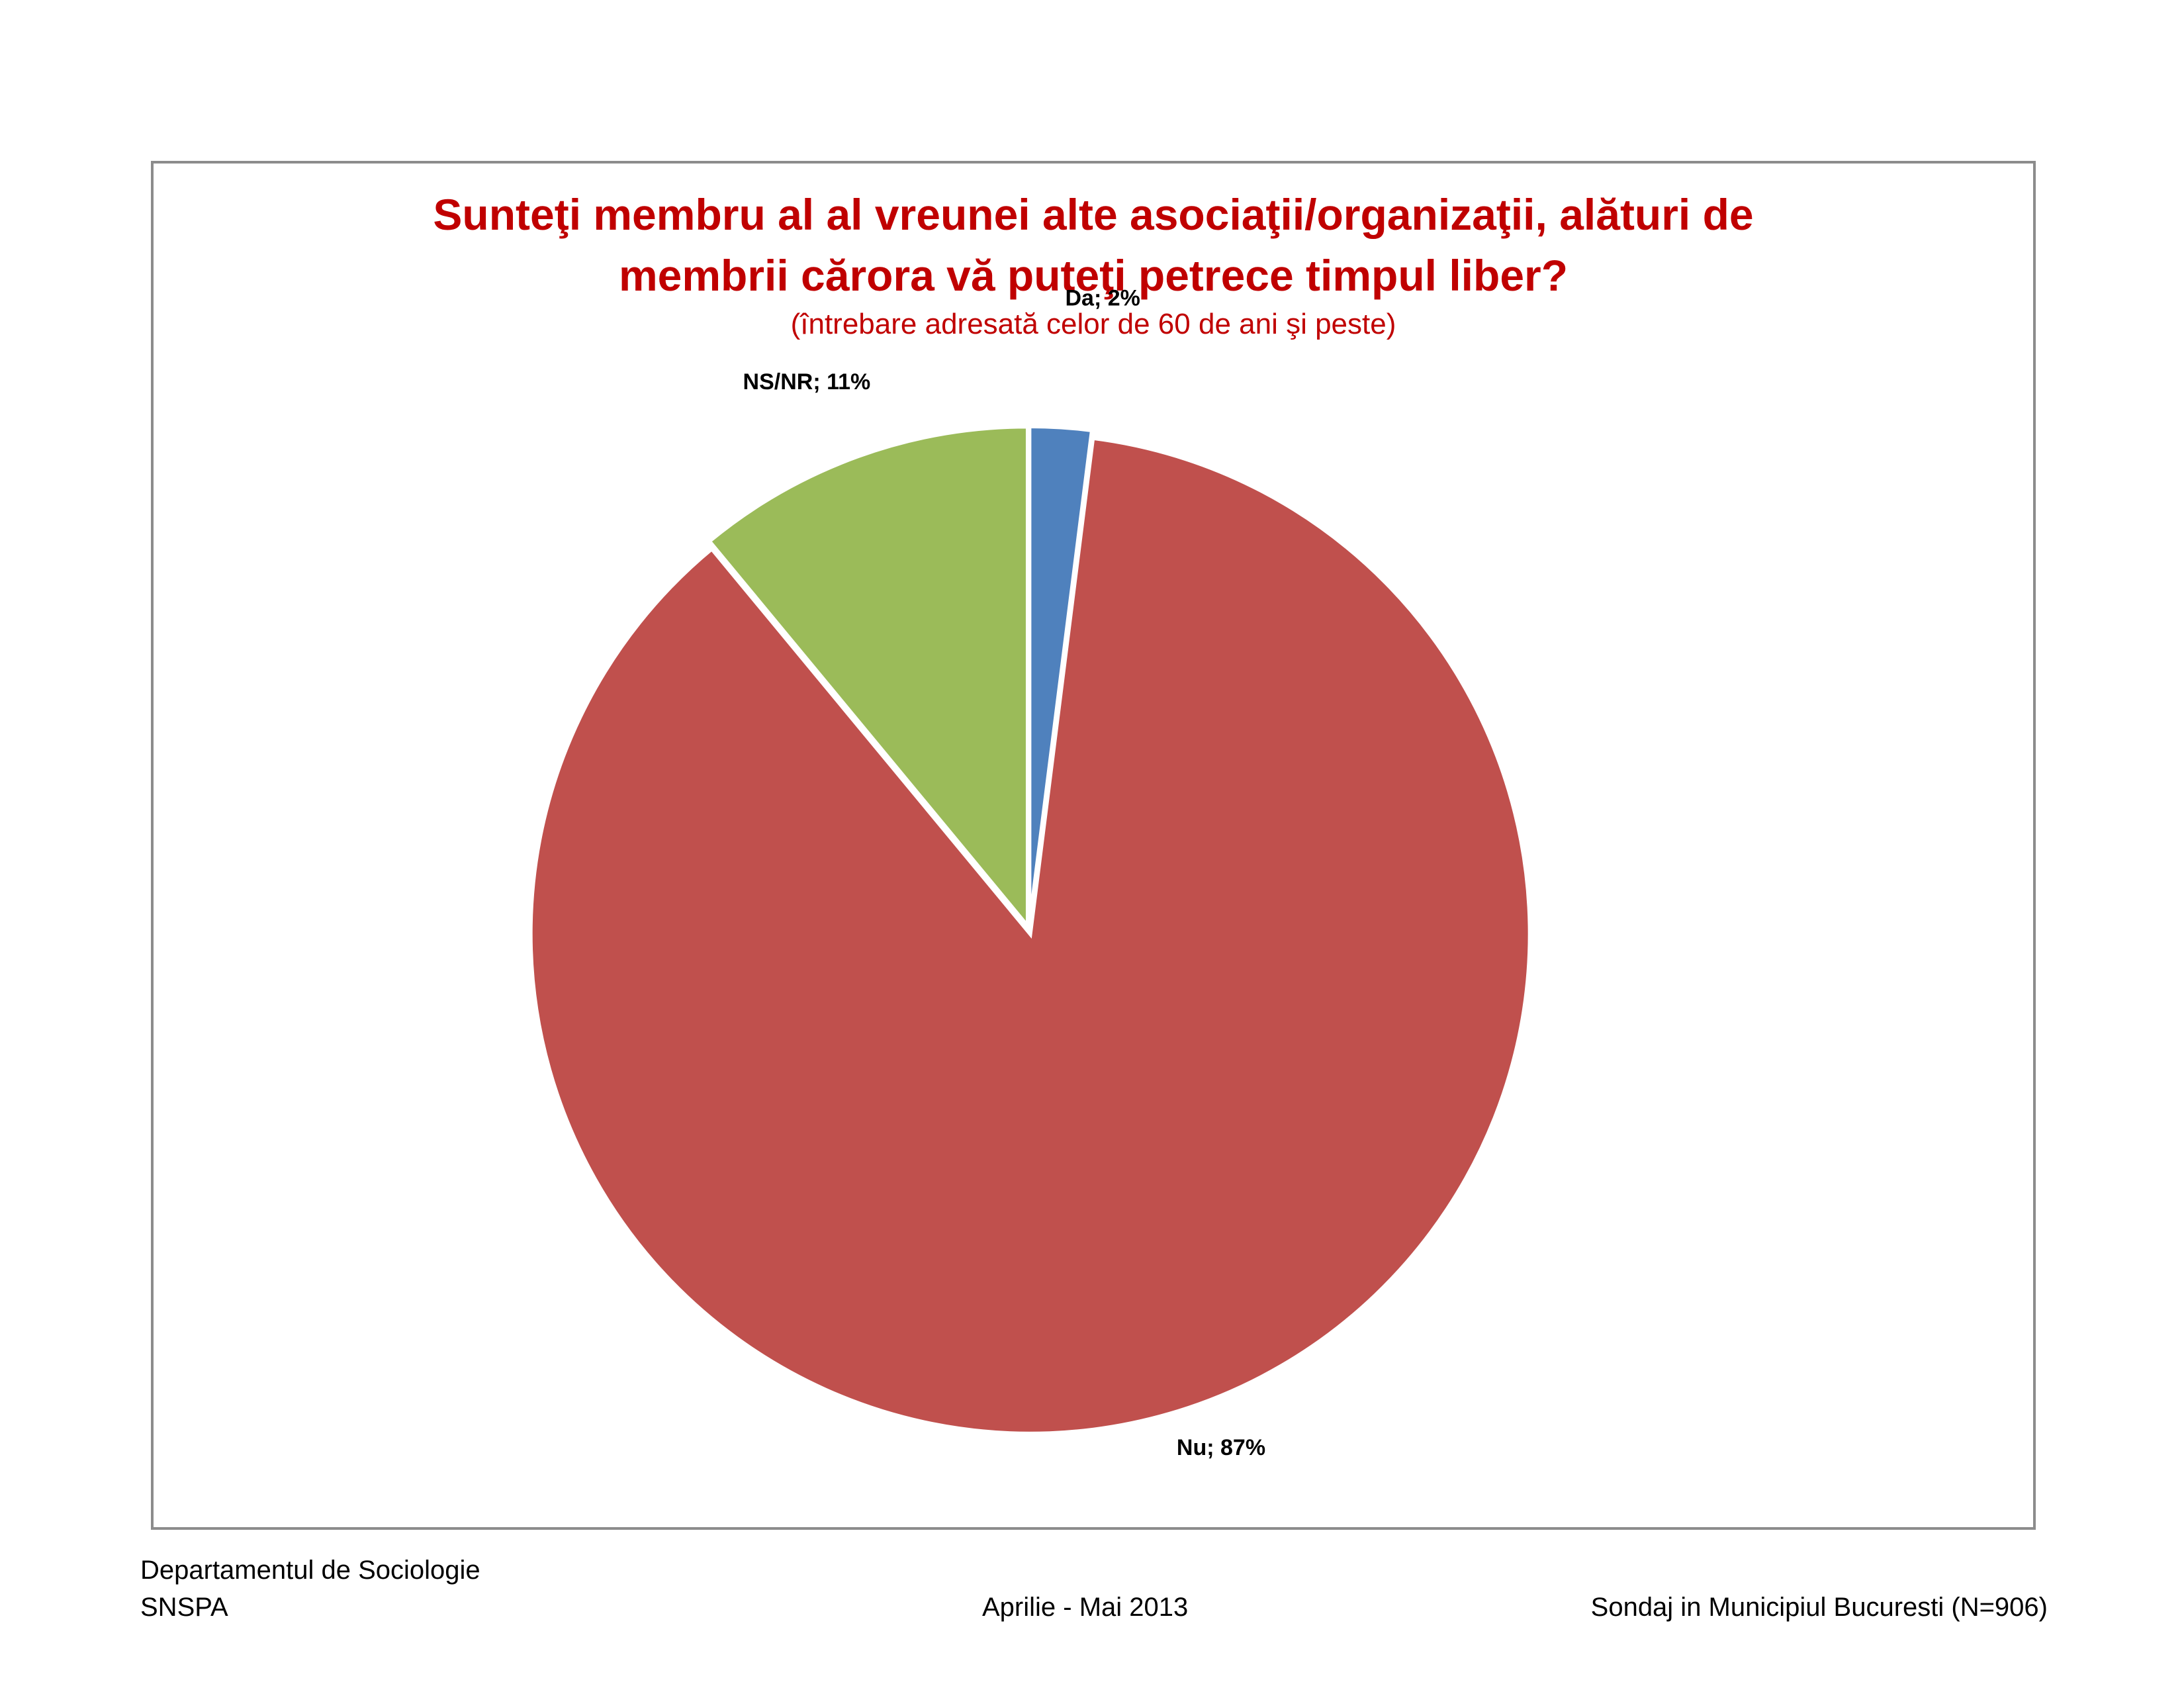 The height and width of the screenshot is (1688, 2184). Describe the element at coordinates (310, 1589) in the screenshot. I see `footer-left: Departamentul de Sociologie SNSPA` at that location.